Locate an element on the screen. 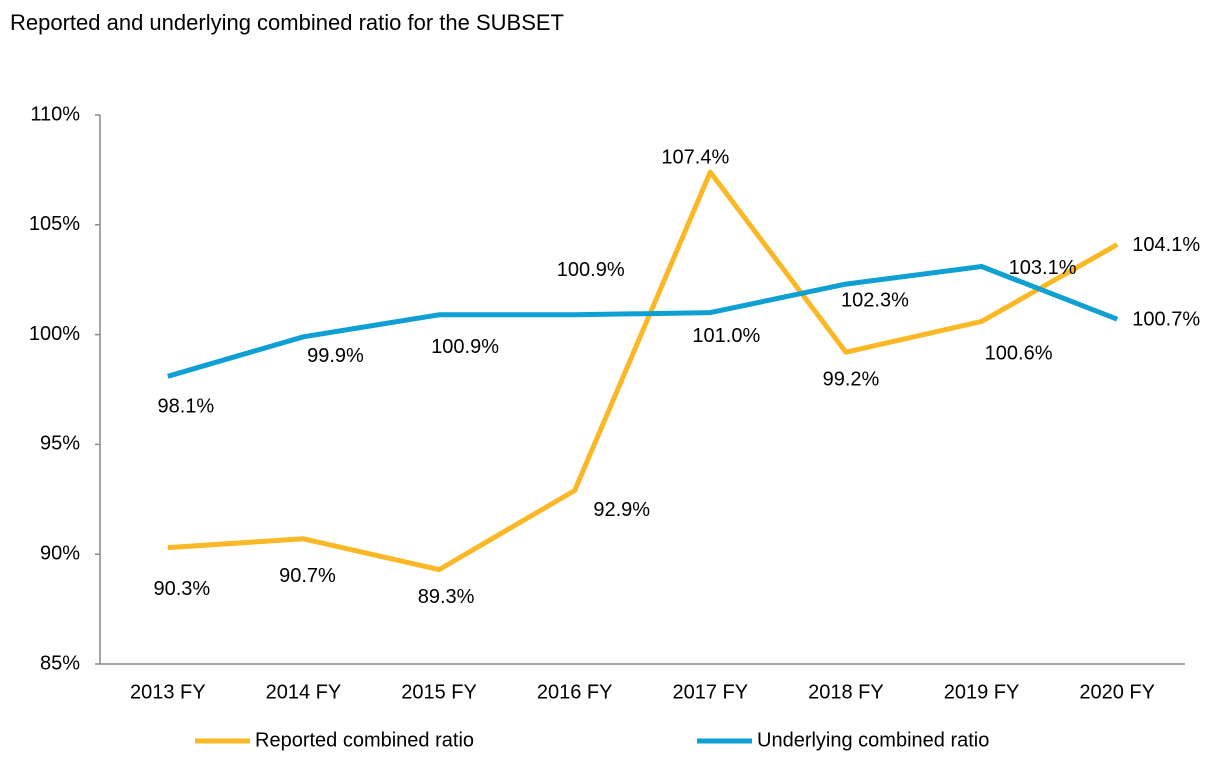 The width and height of the screenshot is (1228, 772). legend-label: Reported combined ratio is located at coordinates (364, 740).